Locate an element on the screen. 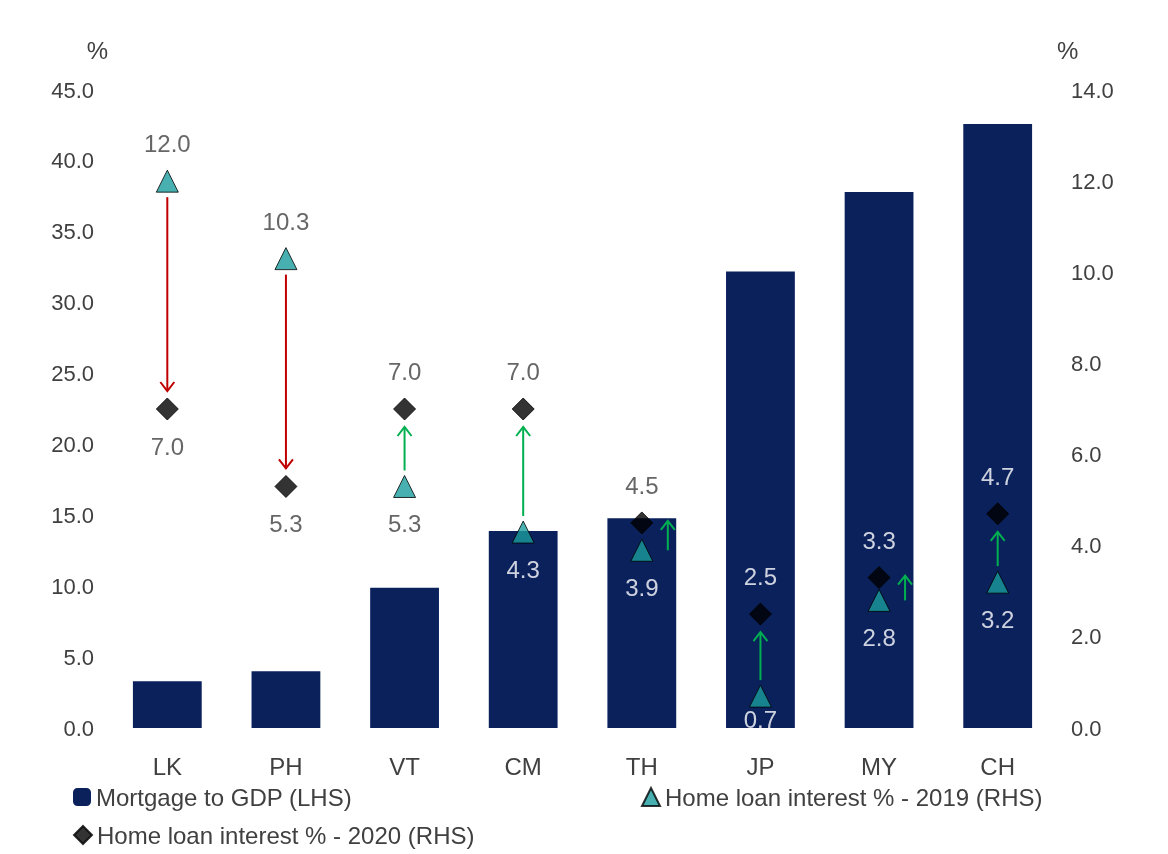  y2-tick-label: 8.0 is located at coordinates (1086, 363).